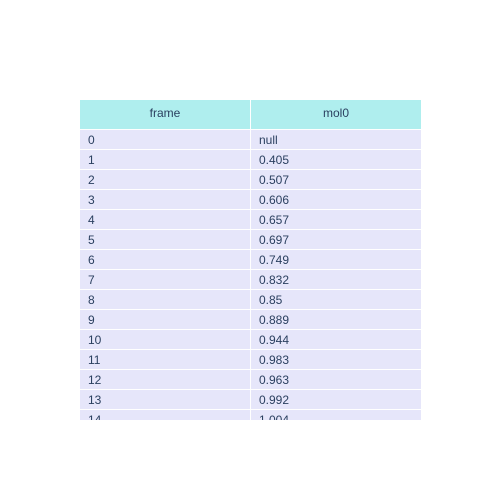  I want to click on table-cell-mol0: 0.749, so click(335, 259).